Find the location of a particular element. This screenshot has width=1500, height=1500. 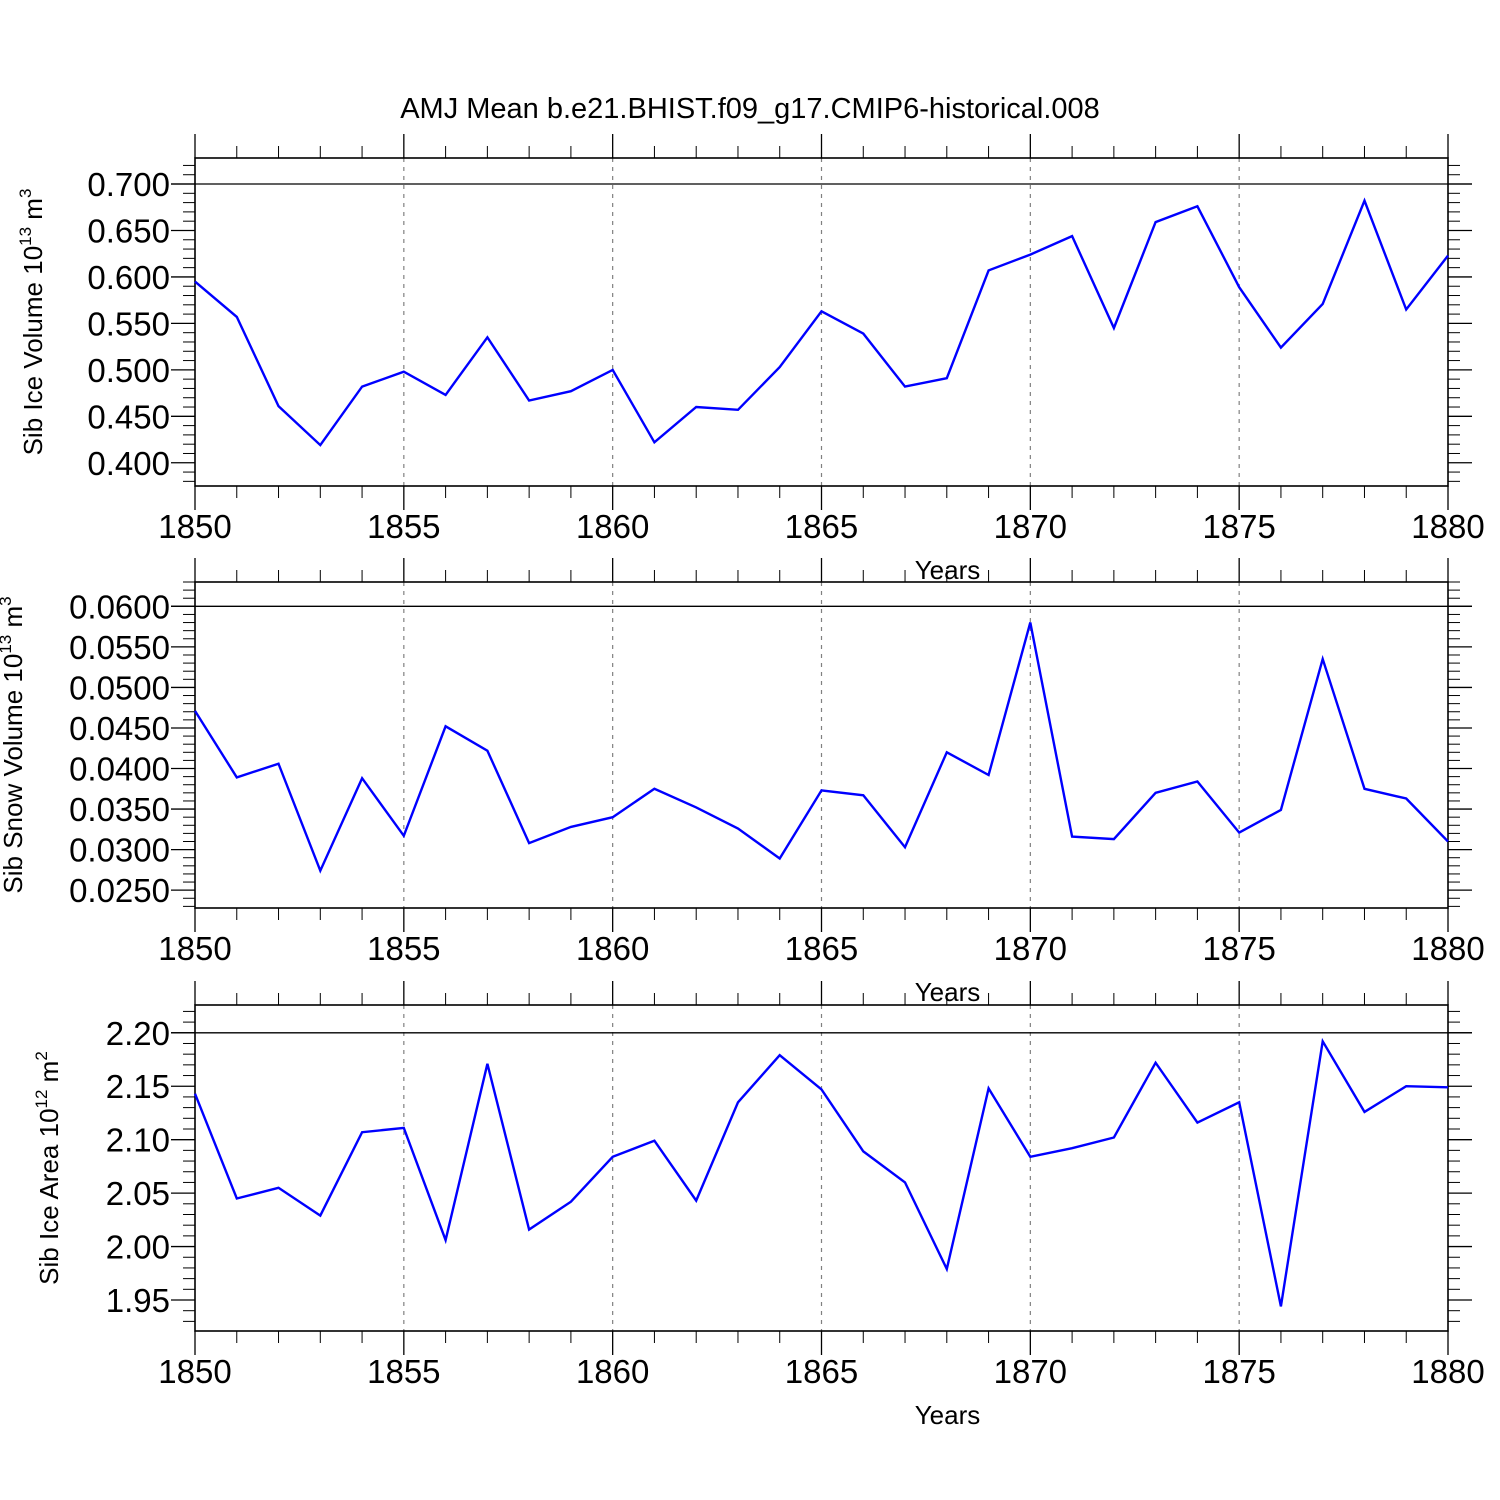

y-tick-label: 2.15 is located at coordinates (138, 1086).